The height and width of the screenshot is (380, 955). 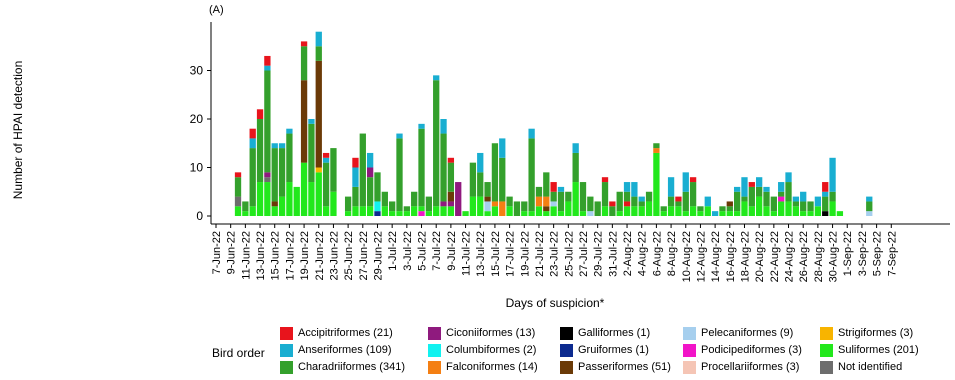 What do you see at coordinates (342, 367) in the screenshot?
I see `legend-item: Charadriiformes (341)` at bounding box center [342, 367].